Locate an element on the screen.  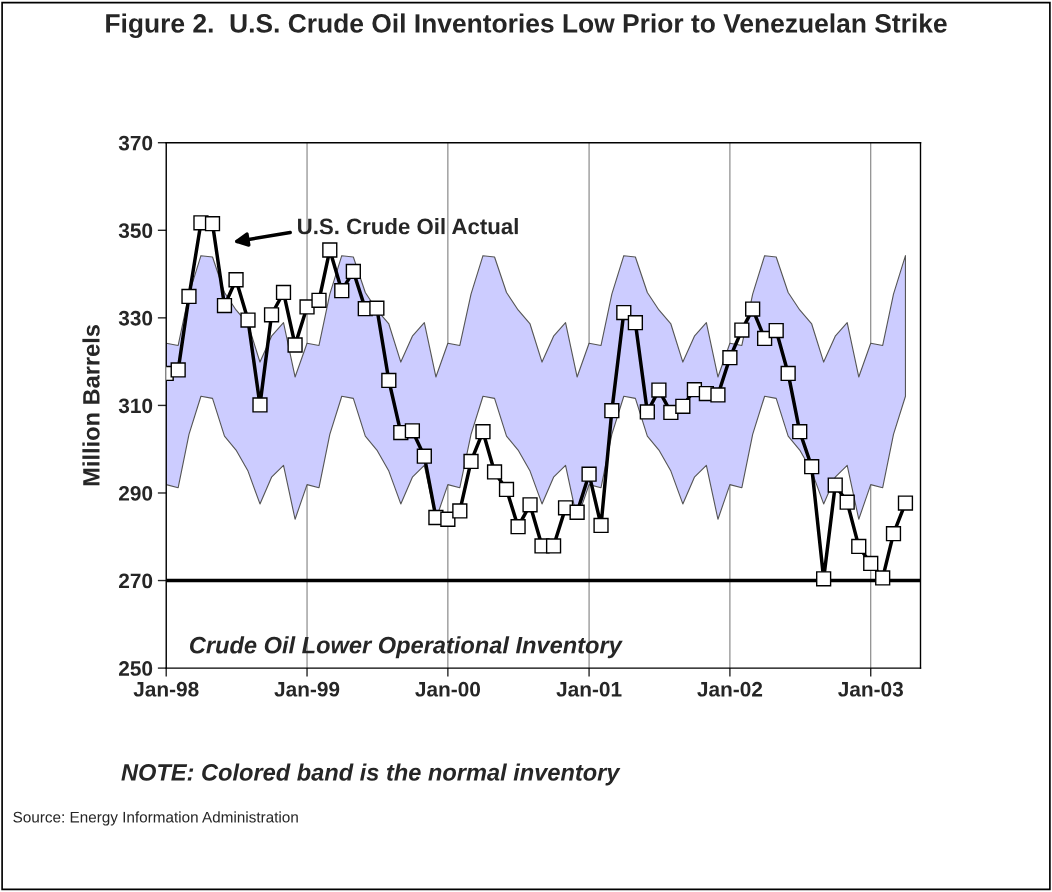
x-tick-label: Jan-98 is located at coordinates (166, 689).